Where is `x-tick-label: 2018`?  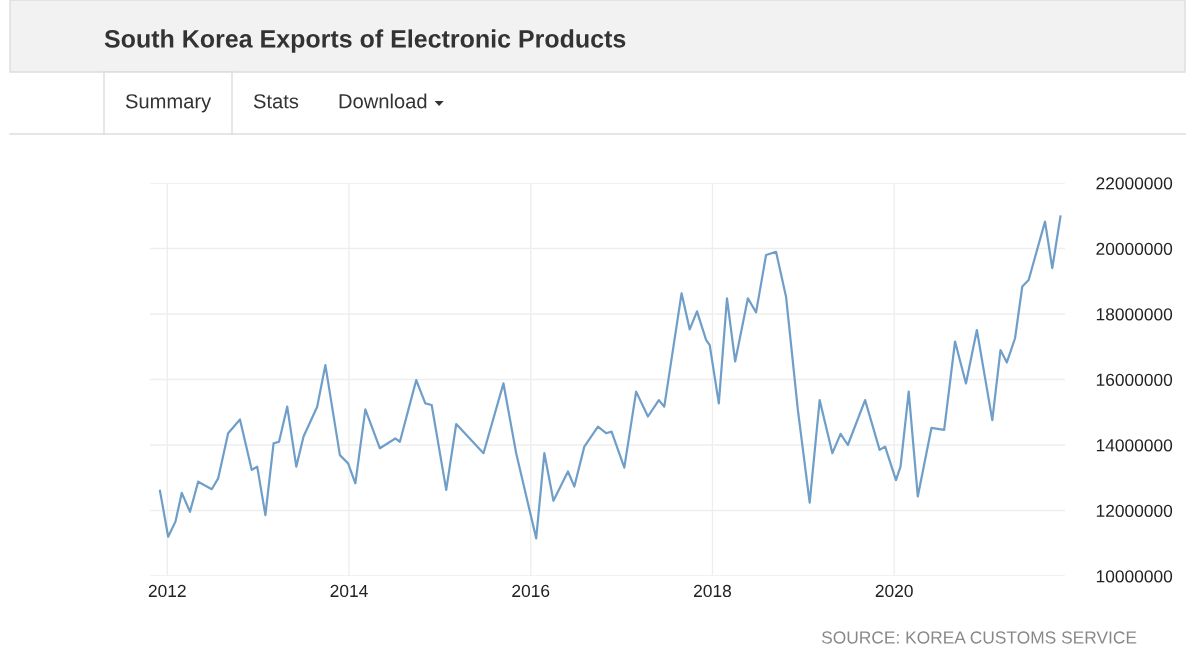
x-tick-label: 2018 is located at coordinates (713, 591).